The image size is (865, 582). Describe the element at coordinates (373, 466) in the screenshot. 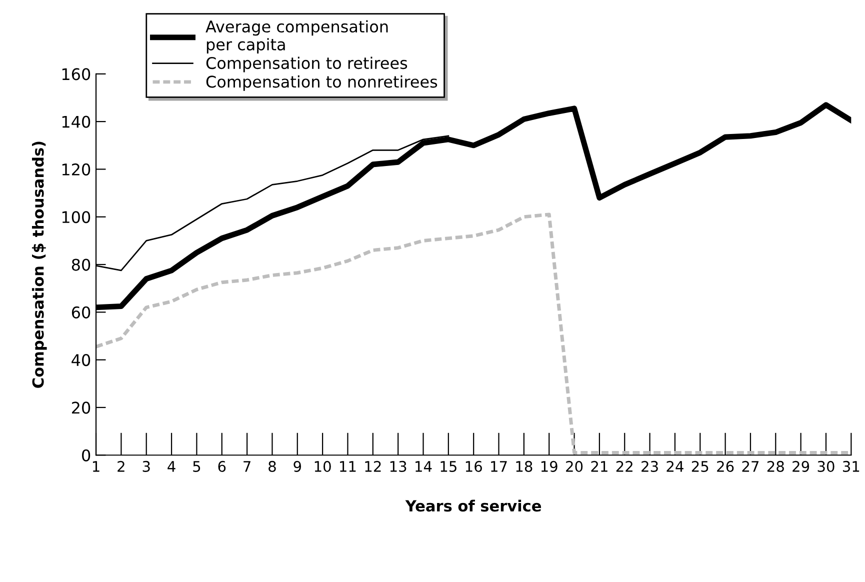

I see `x-tick-label: 12` at that location.